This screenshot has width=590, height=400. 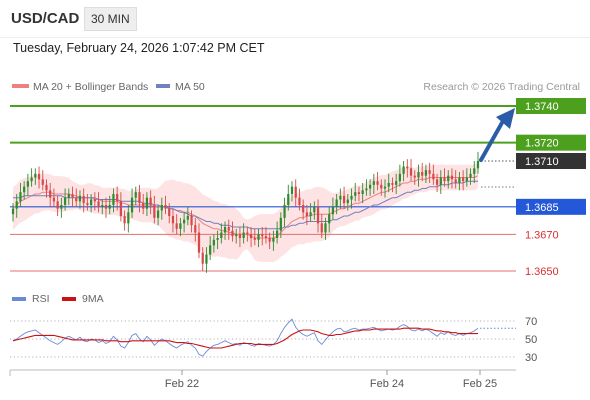 What do you see at coordinates (110, 19) in the screenshot?
I see `timeframe-button: 30 MIN` at bounding box center [110, 19].